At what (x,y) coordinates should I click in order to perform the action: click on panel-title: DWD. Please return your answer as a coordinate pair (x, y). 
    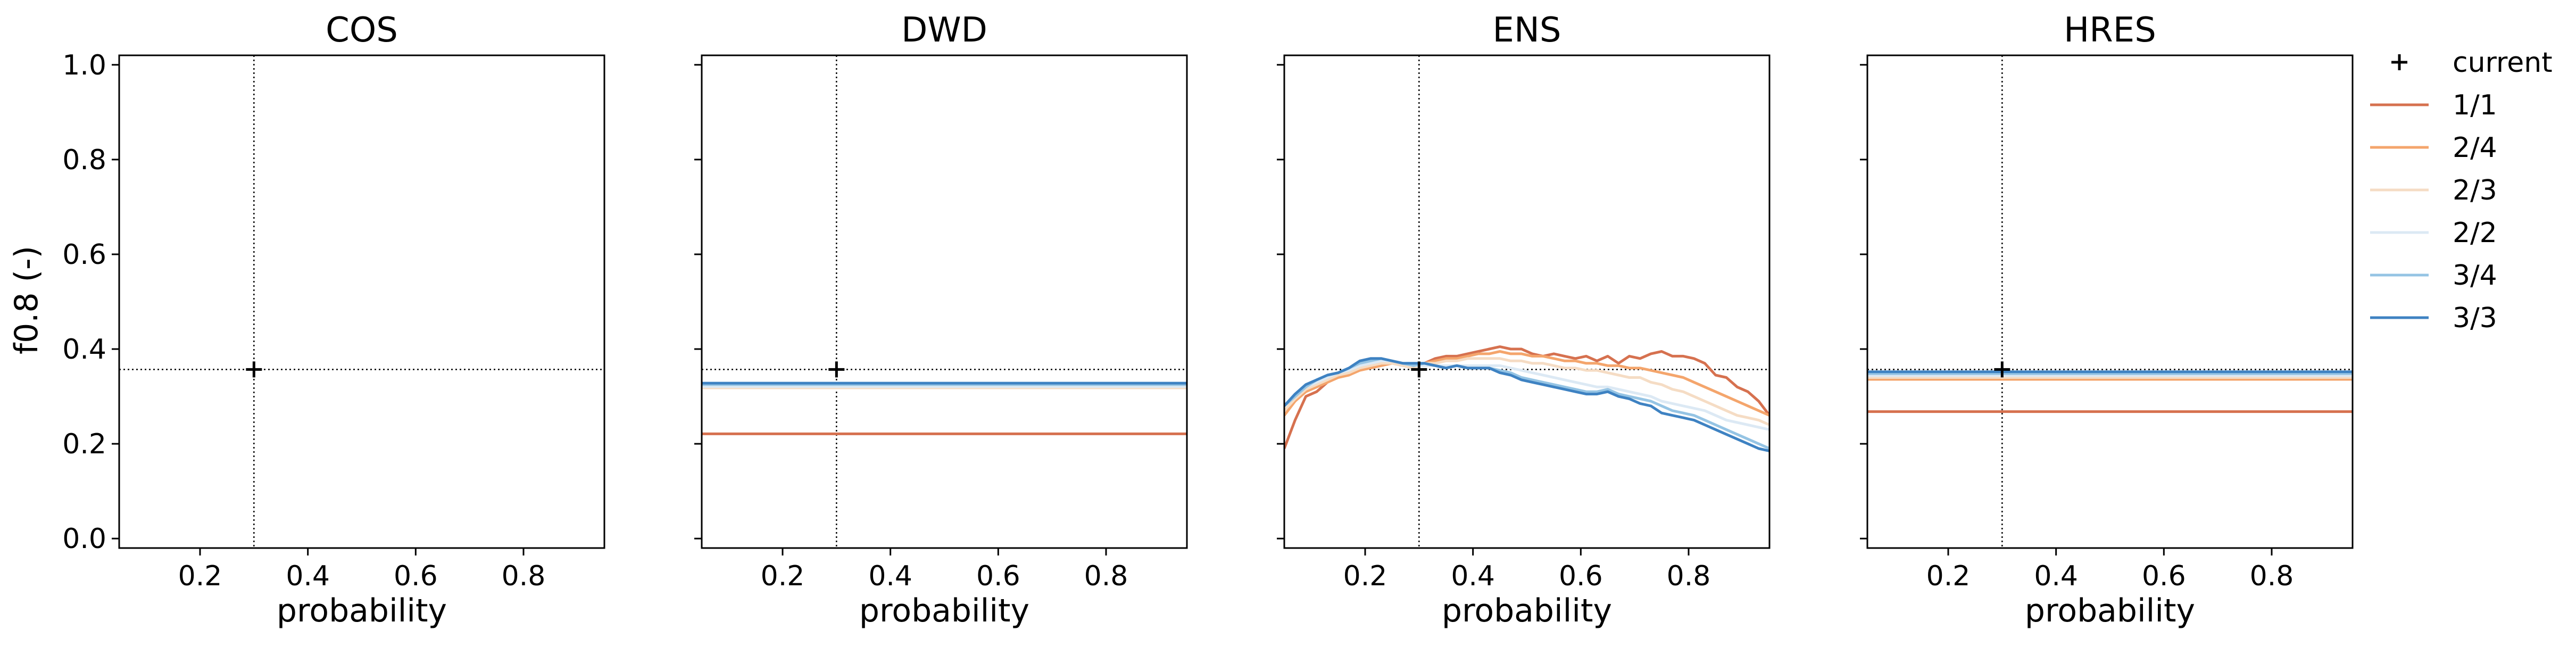
    Looking at the image, I should click on (944, 30).